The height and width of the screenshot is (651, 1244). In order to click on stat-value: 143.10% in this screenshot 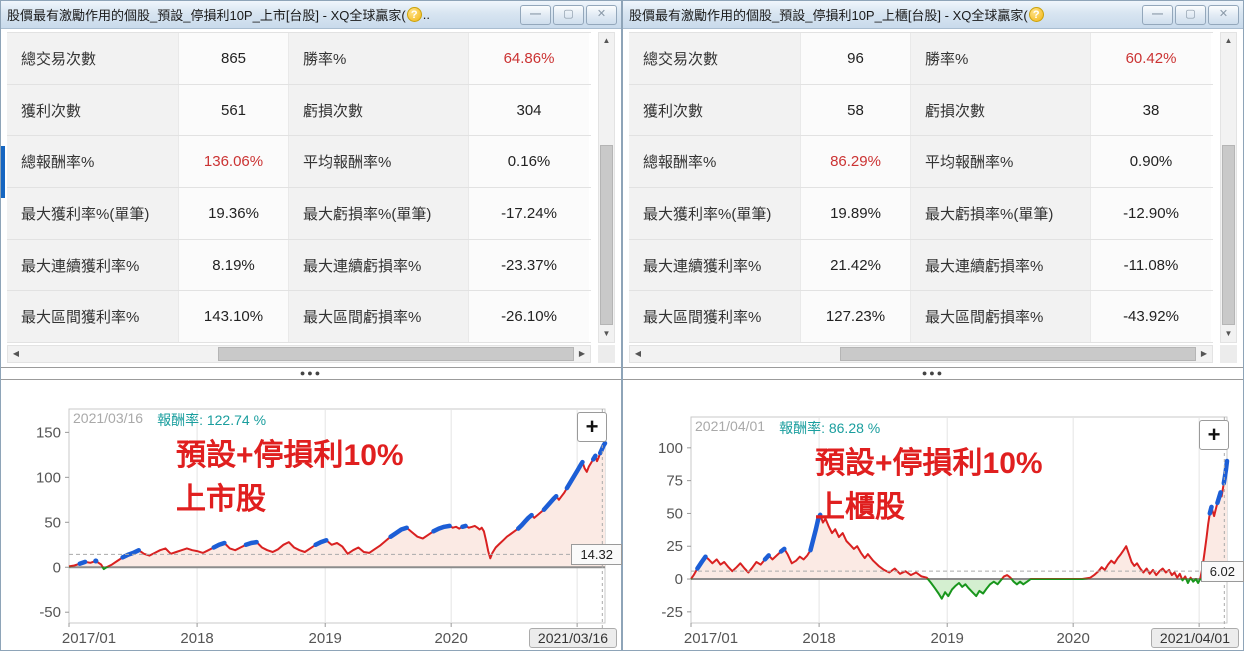, I will do `click(234, 317)`.